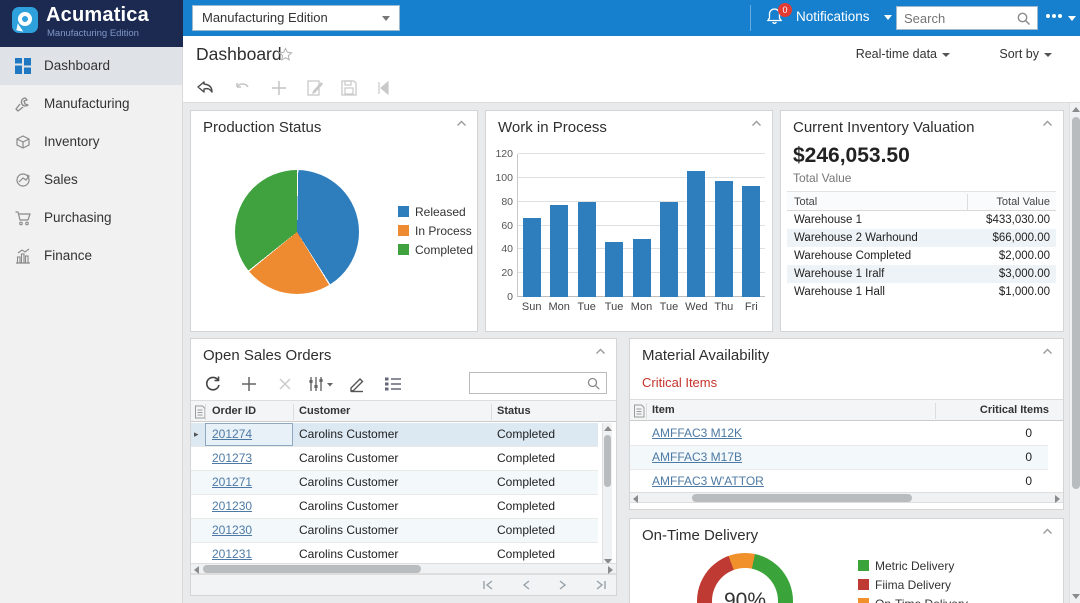 The image size is (1080, 603). I want to click on item-link: AMFFAC3 M12K, so click(697, 433).